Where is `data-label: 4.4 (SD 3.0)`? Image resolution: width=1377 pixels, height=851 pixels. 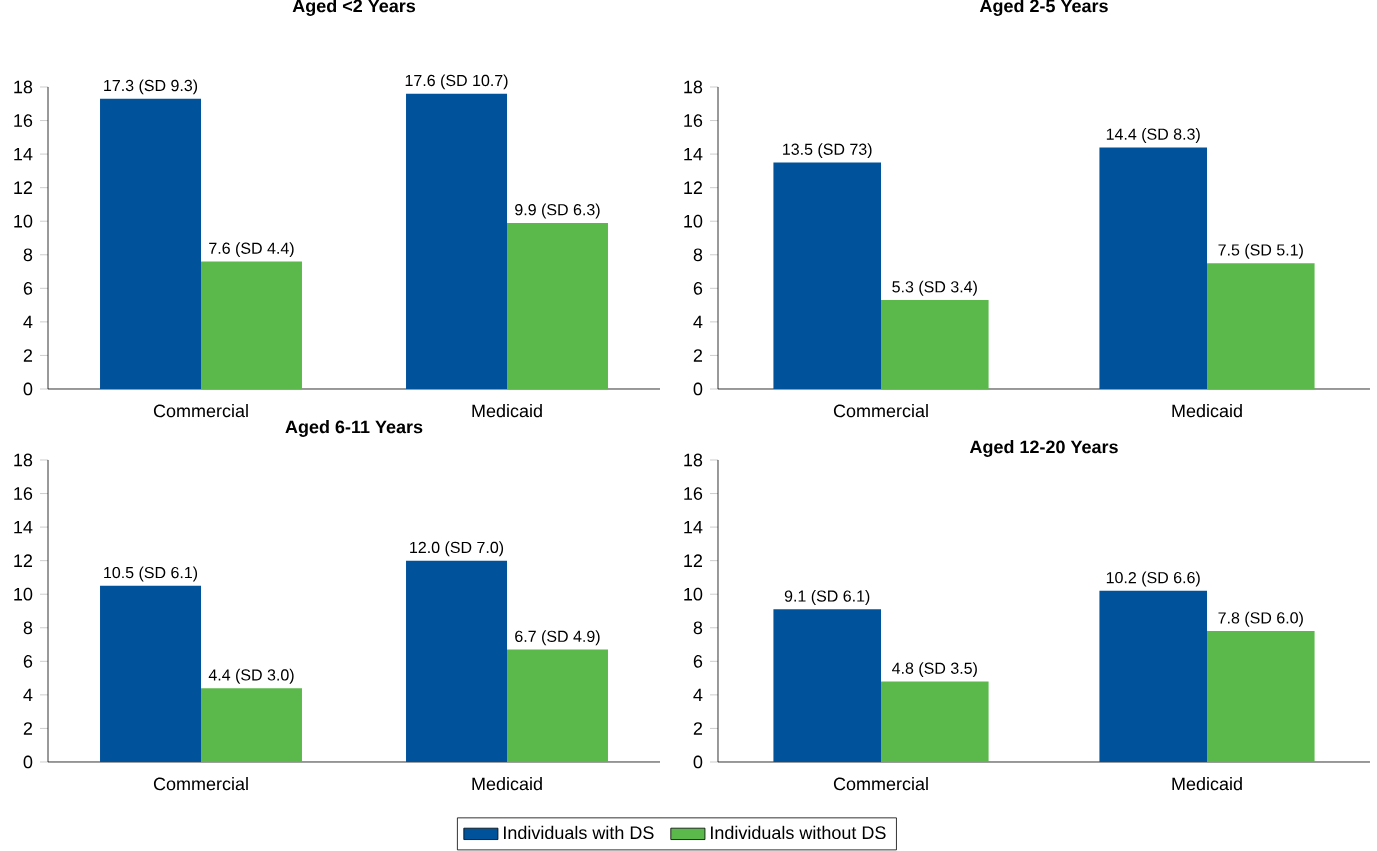
data-label: 4.4 (SD 3.0) is located at coordinates (251, 676).